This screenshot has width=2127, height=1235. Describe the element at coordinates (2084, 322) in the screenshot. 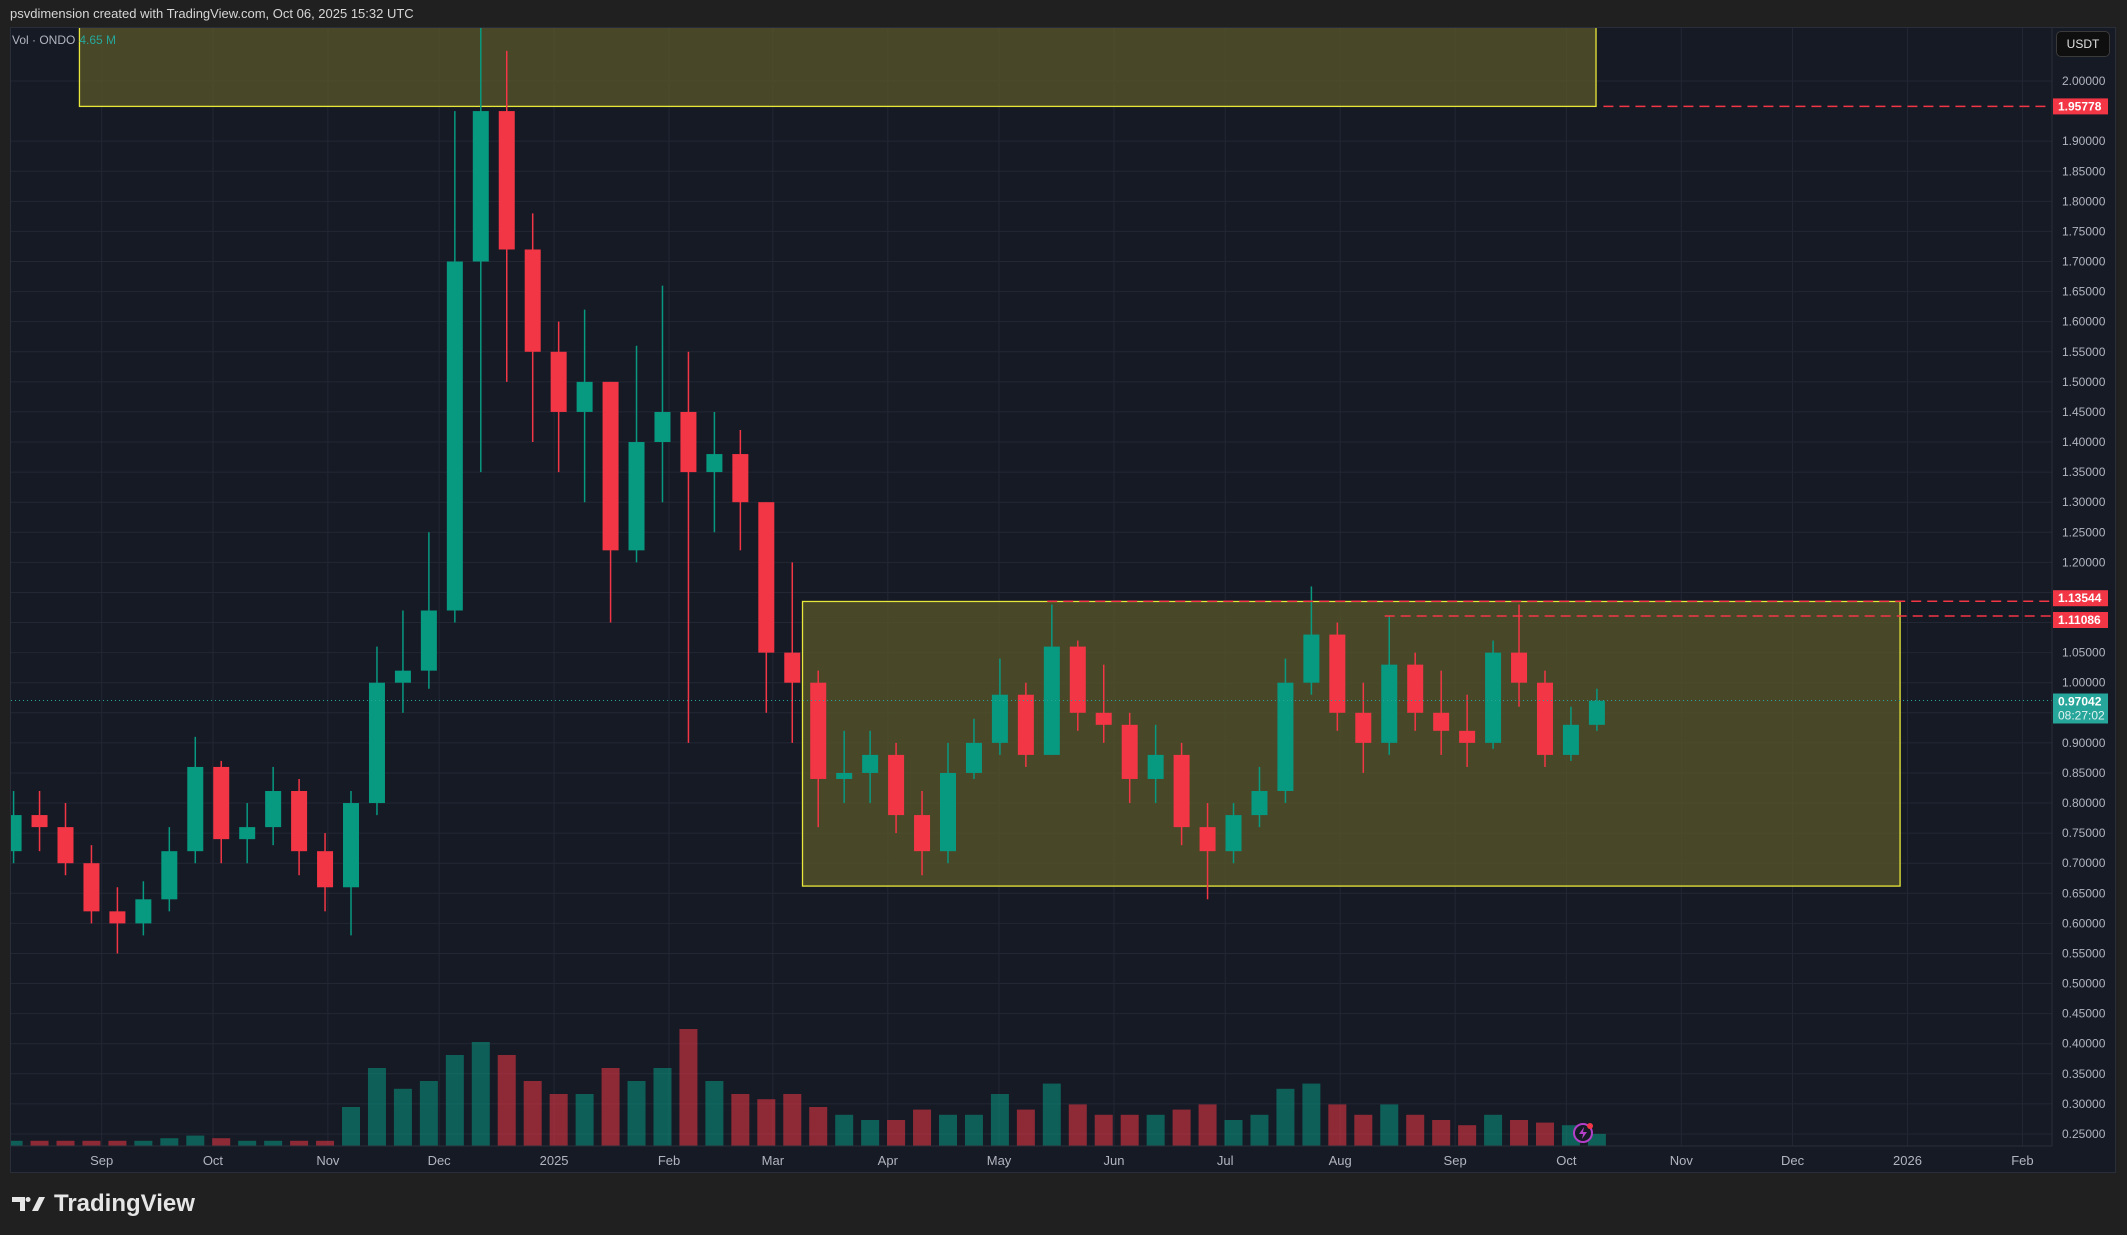

I see `price-tick-label: 1.60000` at that location.